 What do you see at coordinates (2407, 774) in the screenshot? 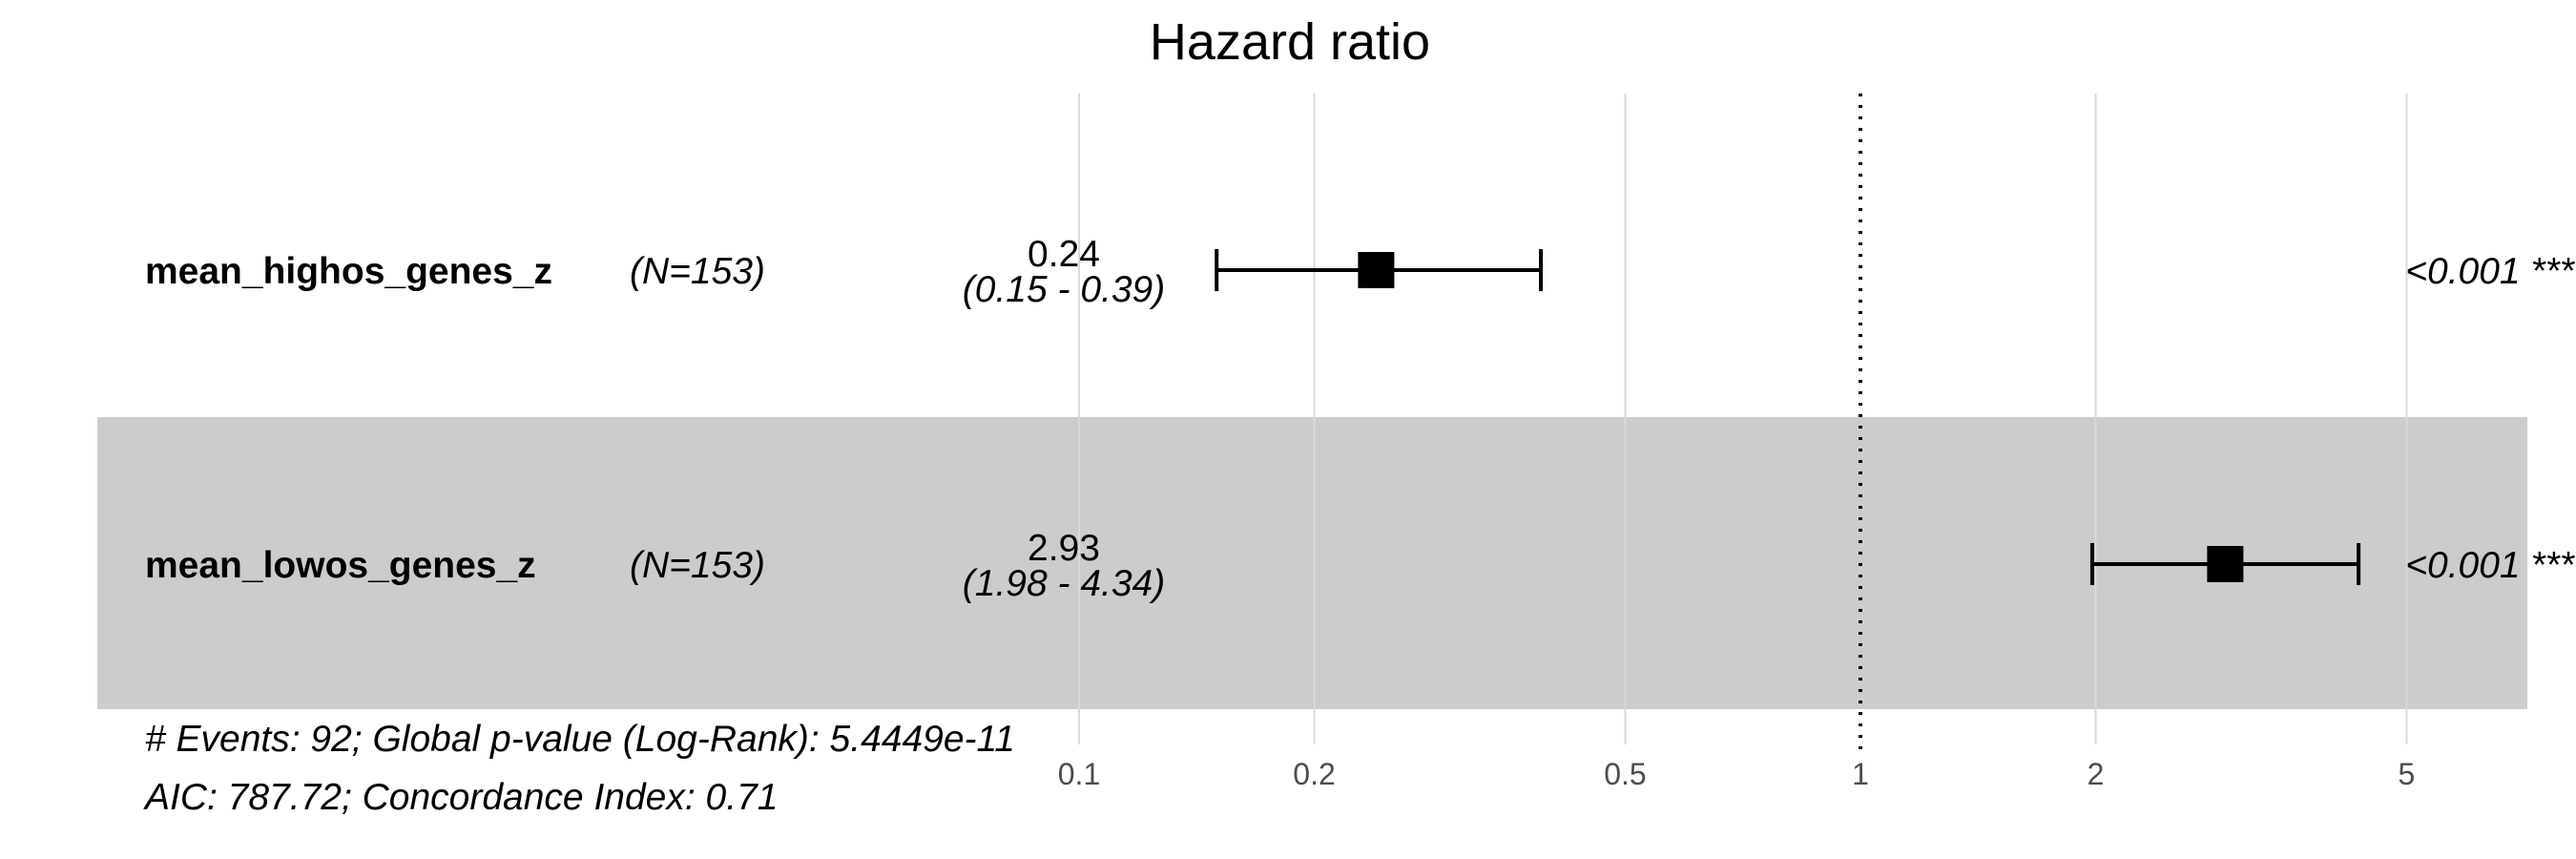
I see `x-tick-label: 5` at bounding box center [2407, 774].